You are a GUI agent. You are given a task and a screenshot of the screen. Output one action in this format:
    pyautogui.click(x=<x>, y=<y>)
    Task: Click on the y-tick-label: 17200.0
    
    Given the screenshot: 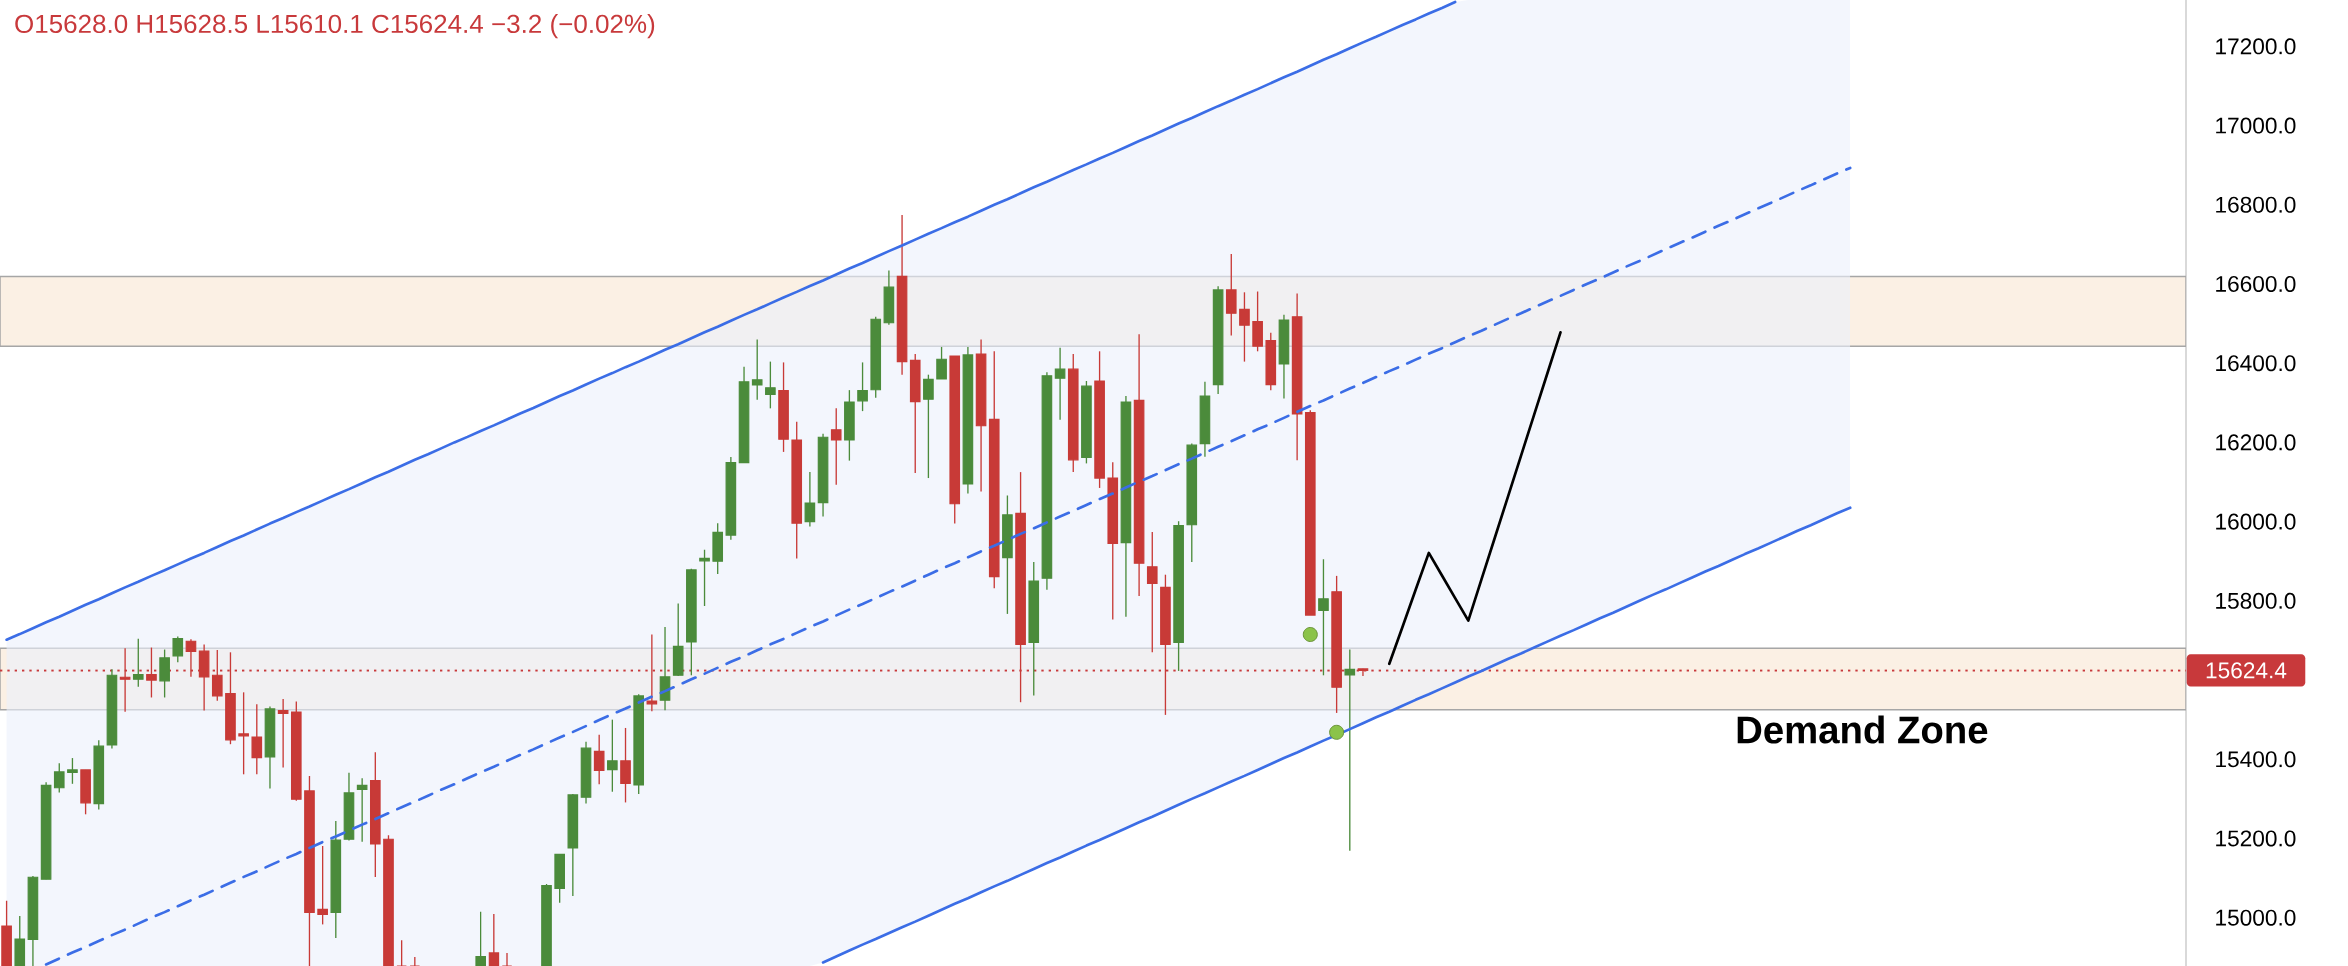 What is the action you would take?
    pyautogui.click(x=2256, y=46)
    